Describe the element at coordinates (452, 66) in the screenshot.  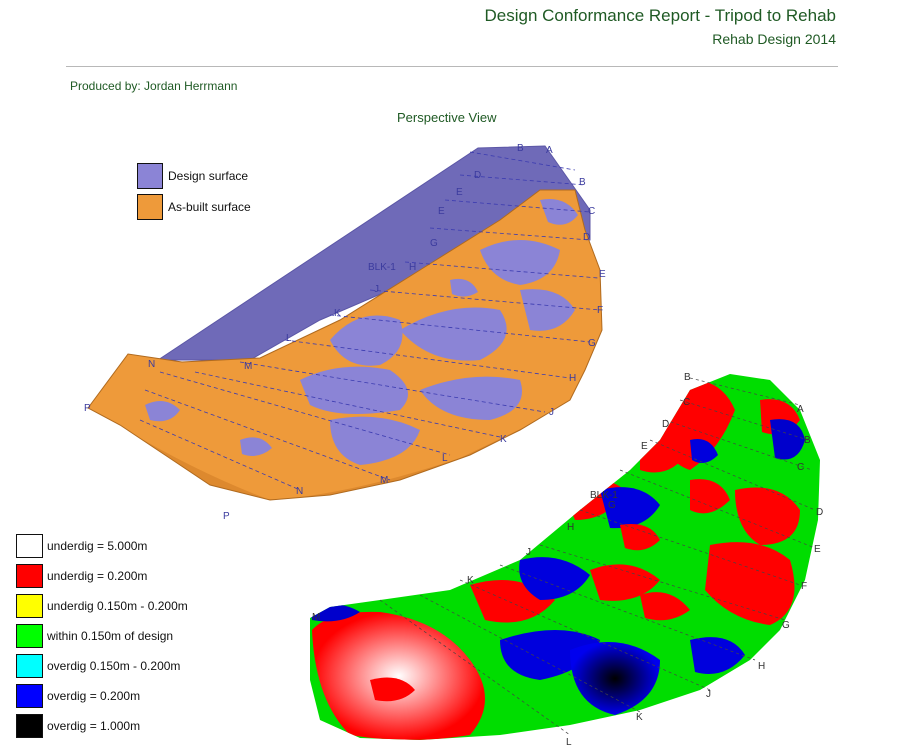
I see `header-divider` at that location.